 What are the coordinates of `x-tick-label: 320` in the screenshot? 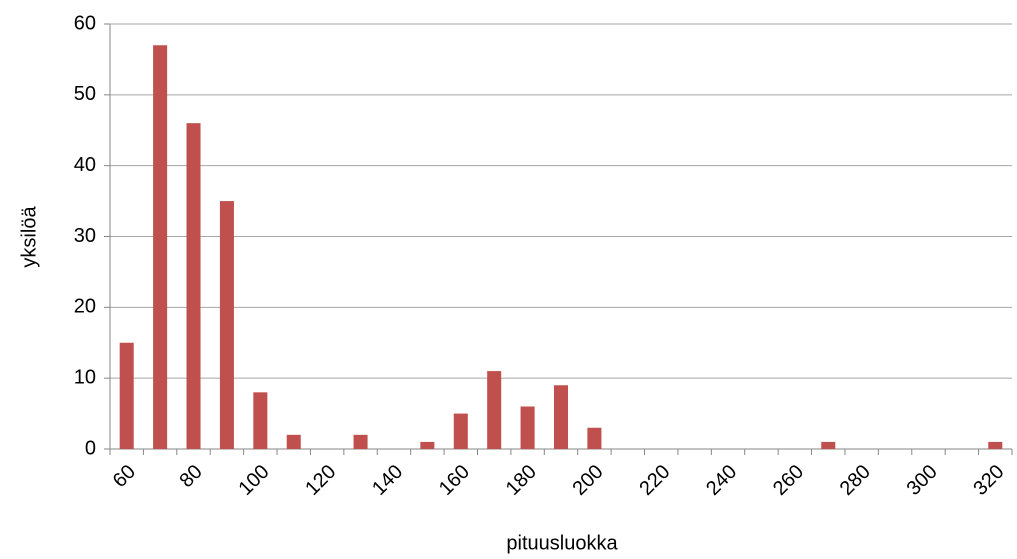 It's located at (988, 480).